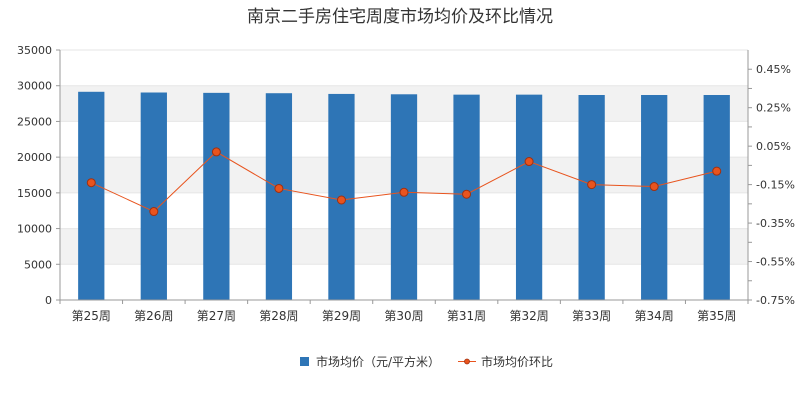 The width and height of the screenshot is (800, 400). Describe the element at coordinates (153, 316) in the screenshot. I see `x-tick-label: 第26周` at that location.